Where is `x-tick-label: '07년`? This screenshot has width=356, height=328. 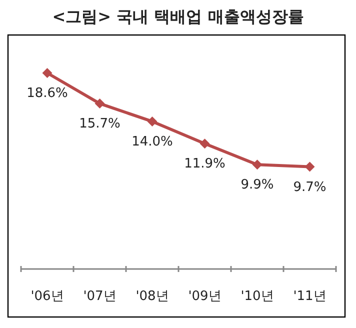 x-tick-label: '07년 is located at coordinates (99, 296).